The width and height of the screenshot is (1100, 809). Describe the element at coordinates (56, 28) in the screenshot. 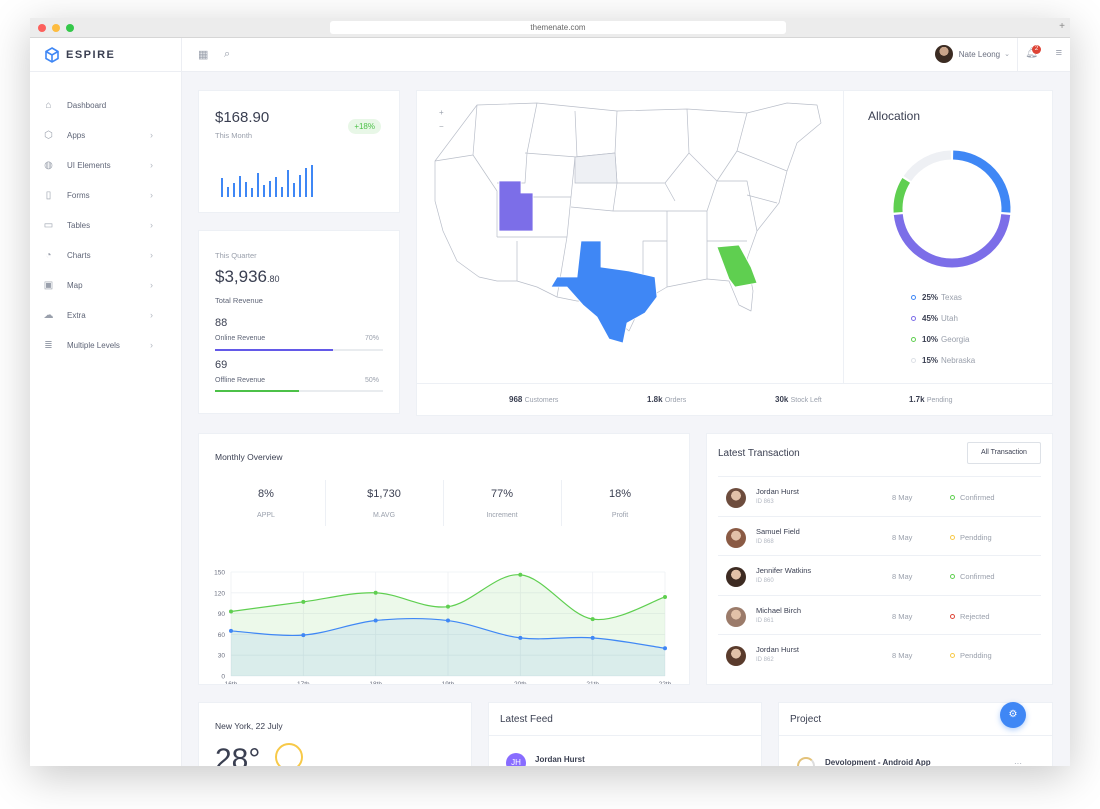

I see `minimize-window-button` at that location.